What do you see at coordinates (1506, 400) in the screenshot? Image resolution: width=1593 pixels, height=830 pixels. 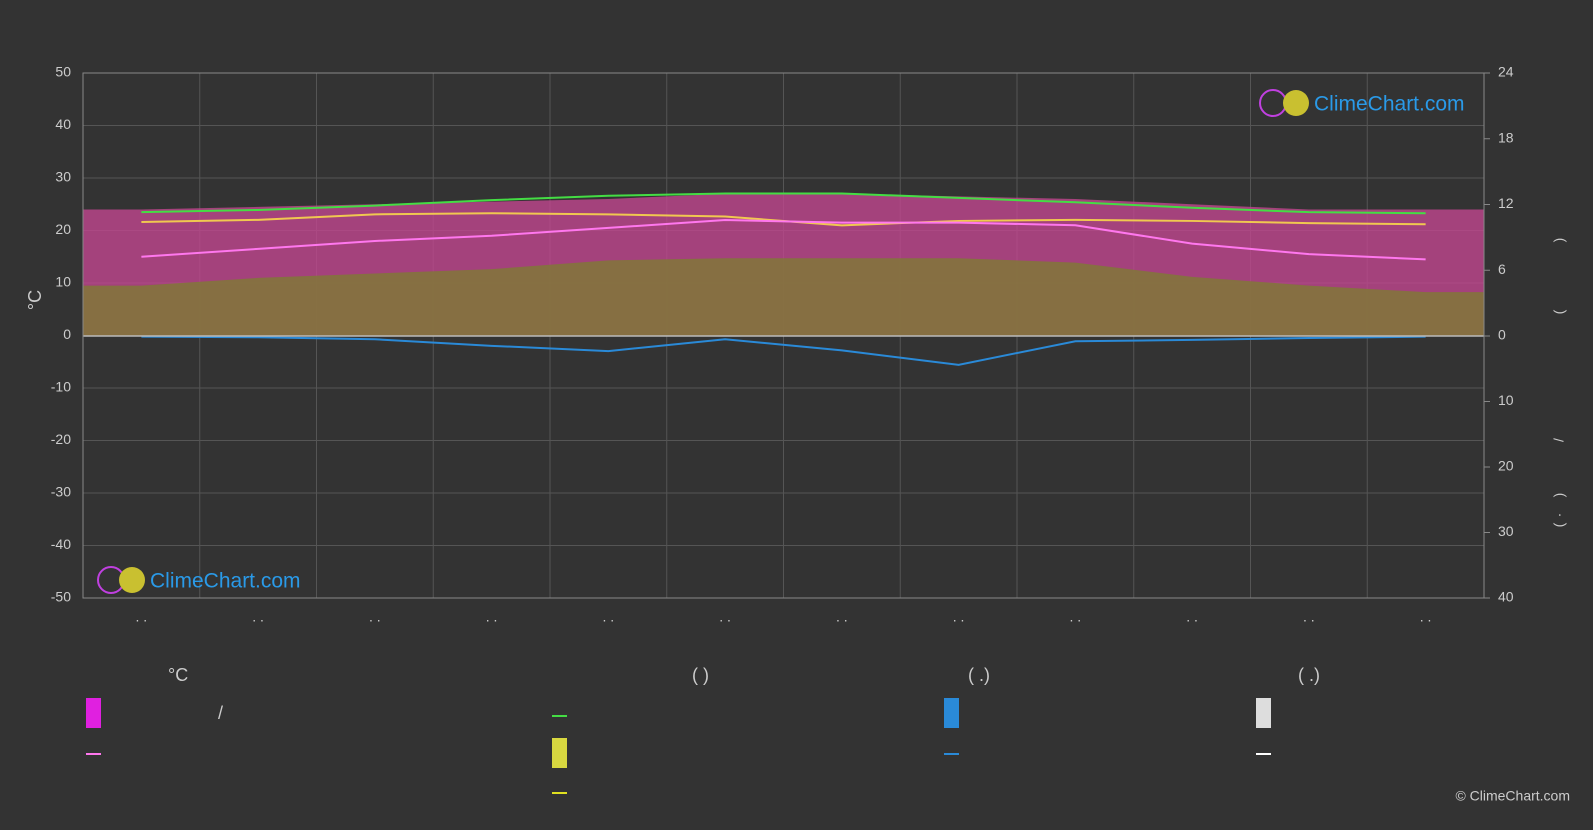 I see `y3-tick-label: 10` at bounding box center [1506, 400].